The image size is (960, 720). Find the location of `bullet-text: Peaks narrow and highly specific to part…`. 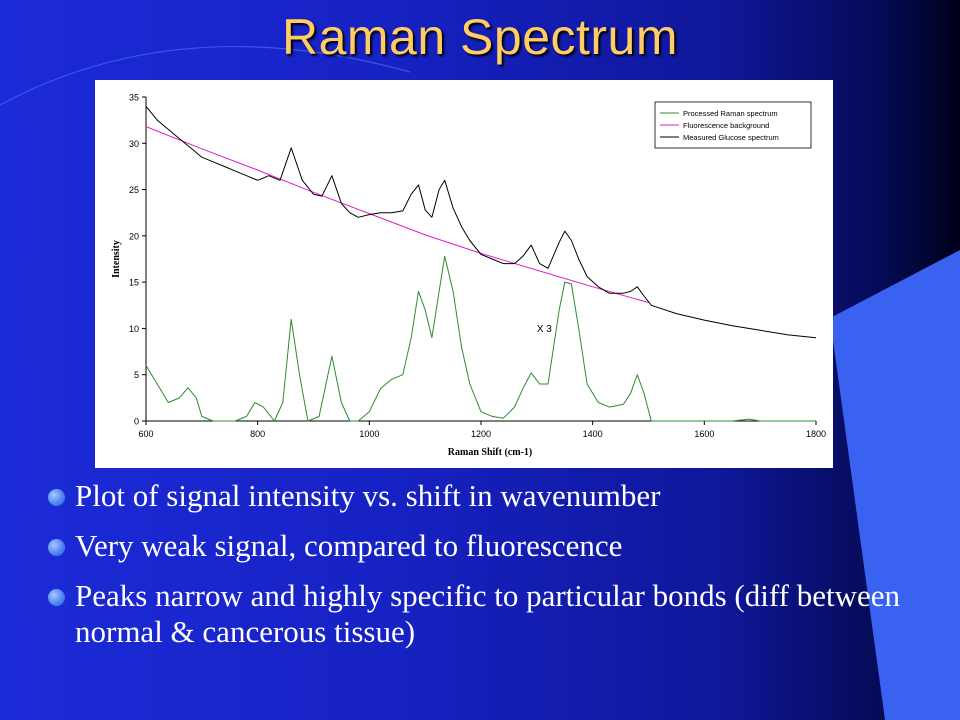

bullet-text: Peaks narrow and highly specific to part… is located at coordinates (487, 613).